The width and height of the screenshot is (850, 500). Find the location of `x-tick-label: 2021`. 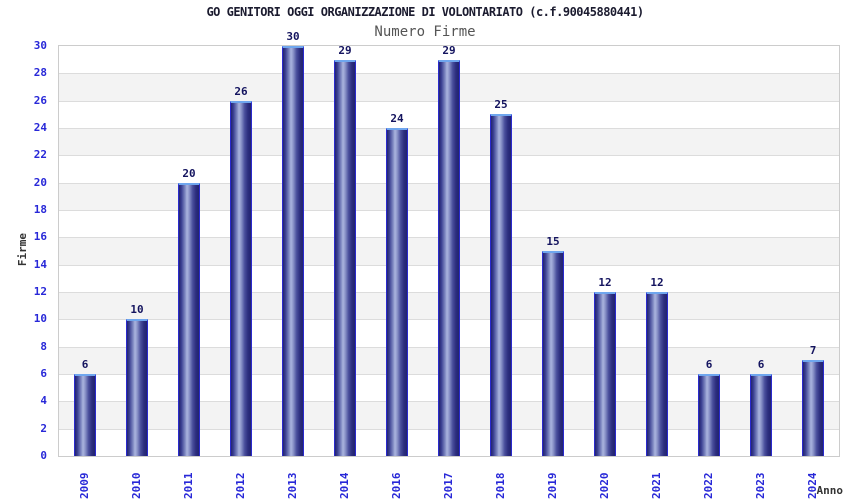

x-tick-label: 2021 is located at coordinates (656, 479).